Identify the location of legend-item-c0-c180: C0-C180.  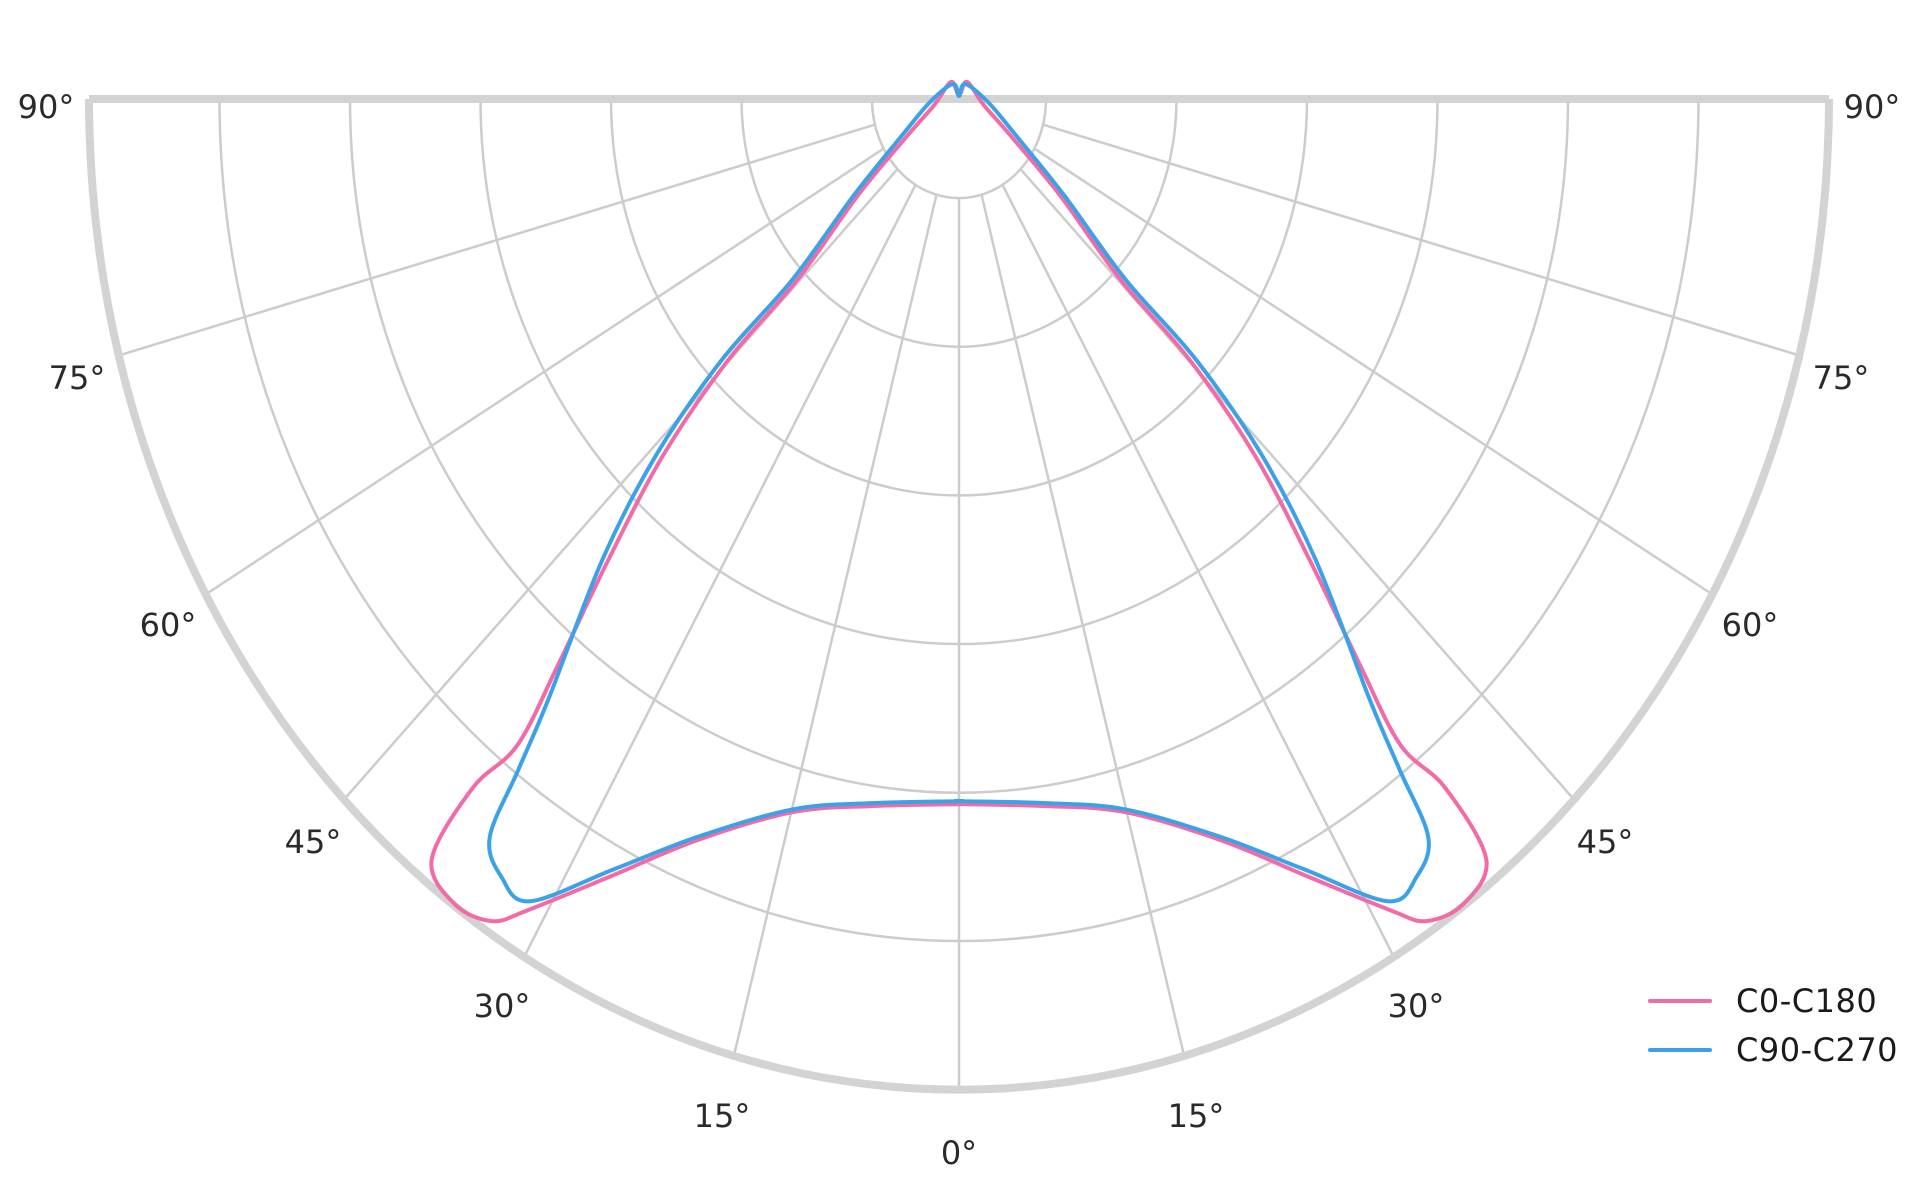
(1773, 1001).